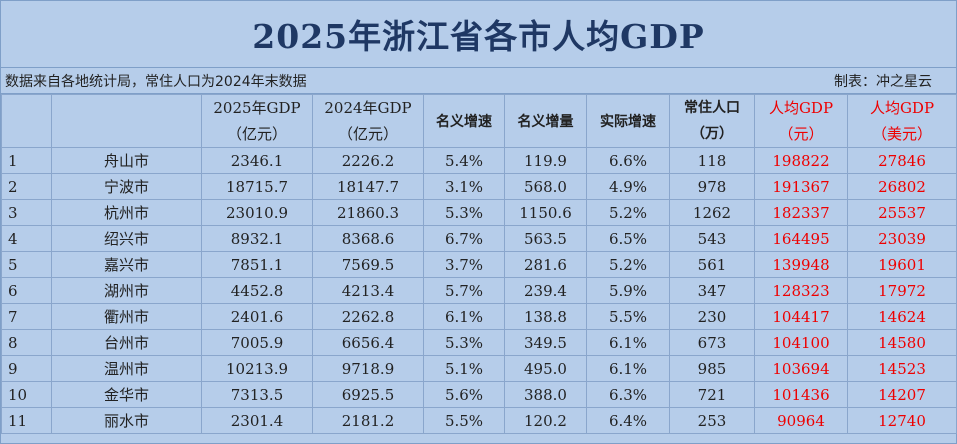  I want to click on cell-real-growth: 5.9%, so click(628, 290).